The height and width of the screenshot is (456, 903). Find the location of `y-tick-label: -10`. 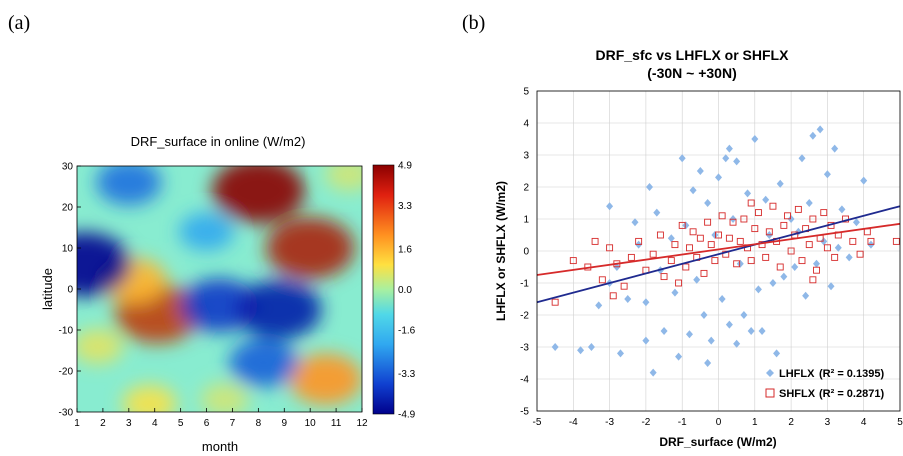

y-tick-label: -10 is located at coordinates (66, 331).